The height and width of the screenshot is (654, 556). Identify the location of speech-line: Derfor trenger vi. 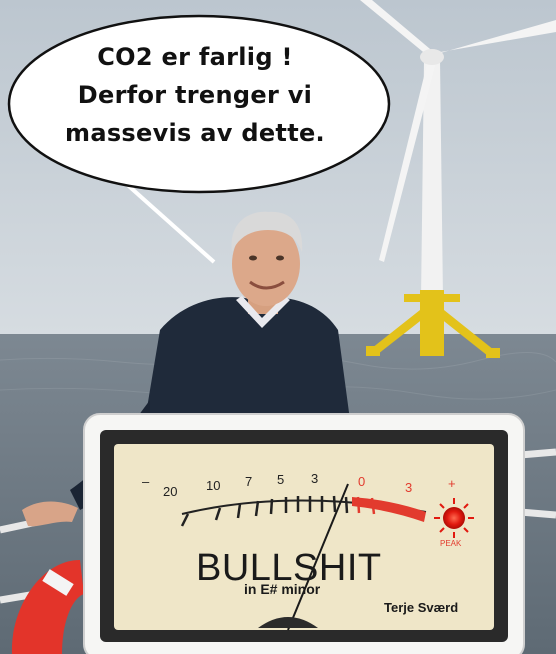
(195, 95).